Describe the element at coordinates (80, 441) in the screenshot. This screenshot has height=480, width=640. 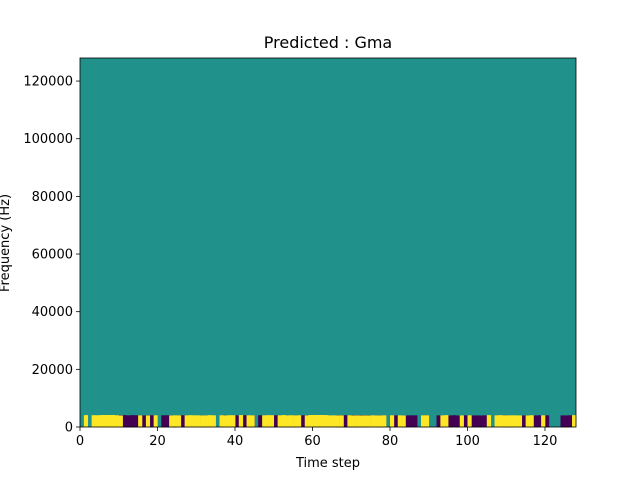
I see `x-tick-label: 0` at that location.